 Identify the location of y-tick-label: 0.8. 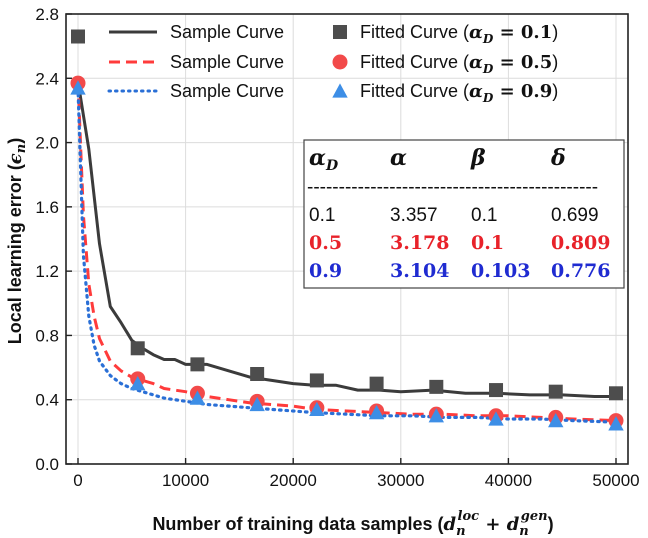
(47, 335).